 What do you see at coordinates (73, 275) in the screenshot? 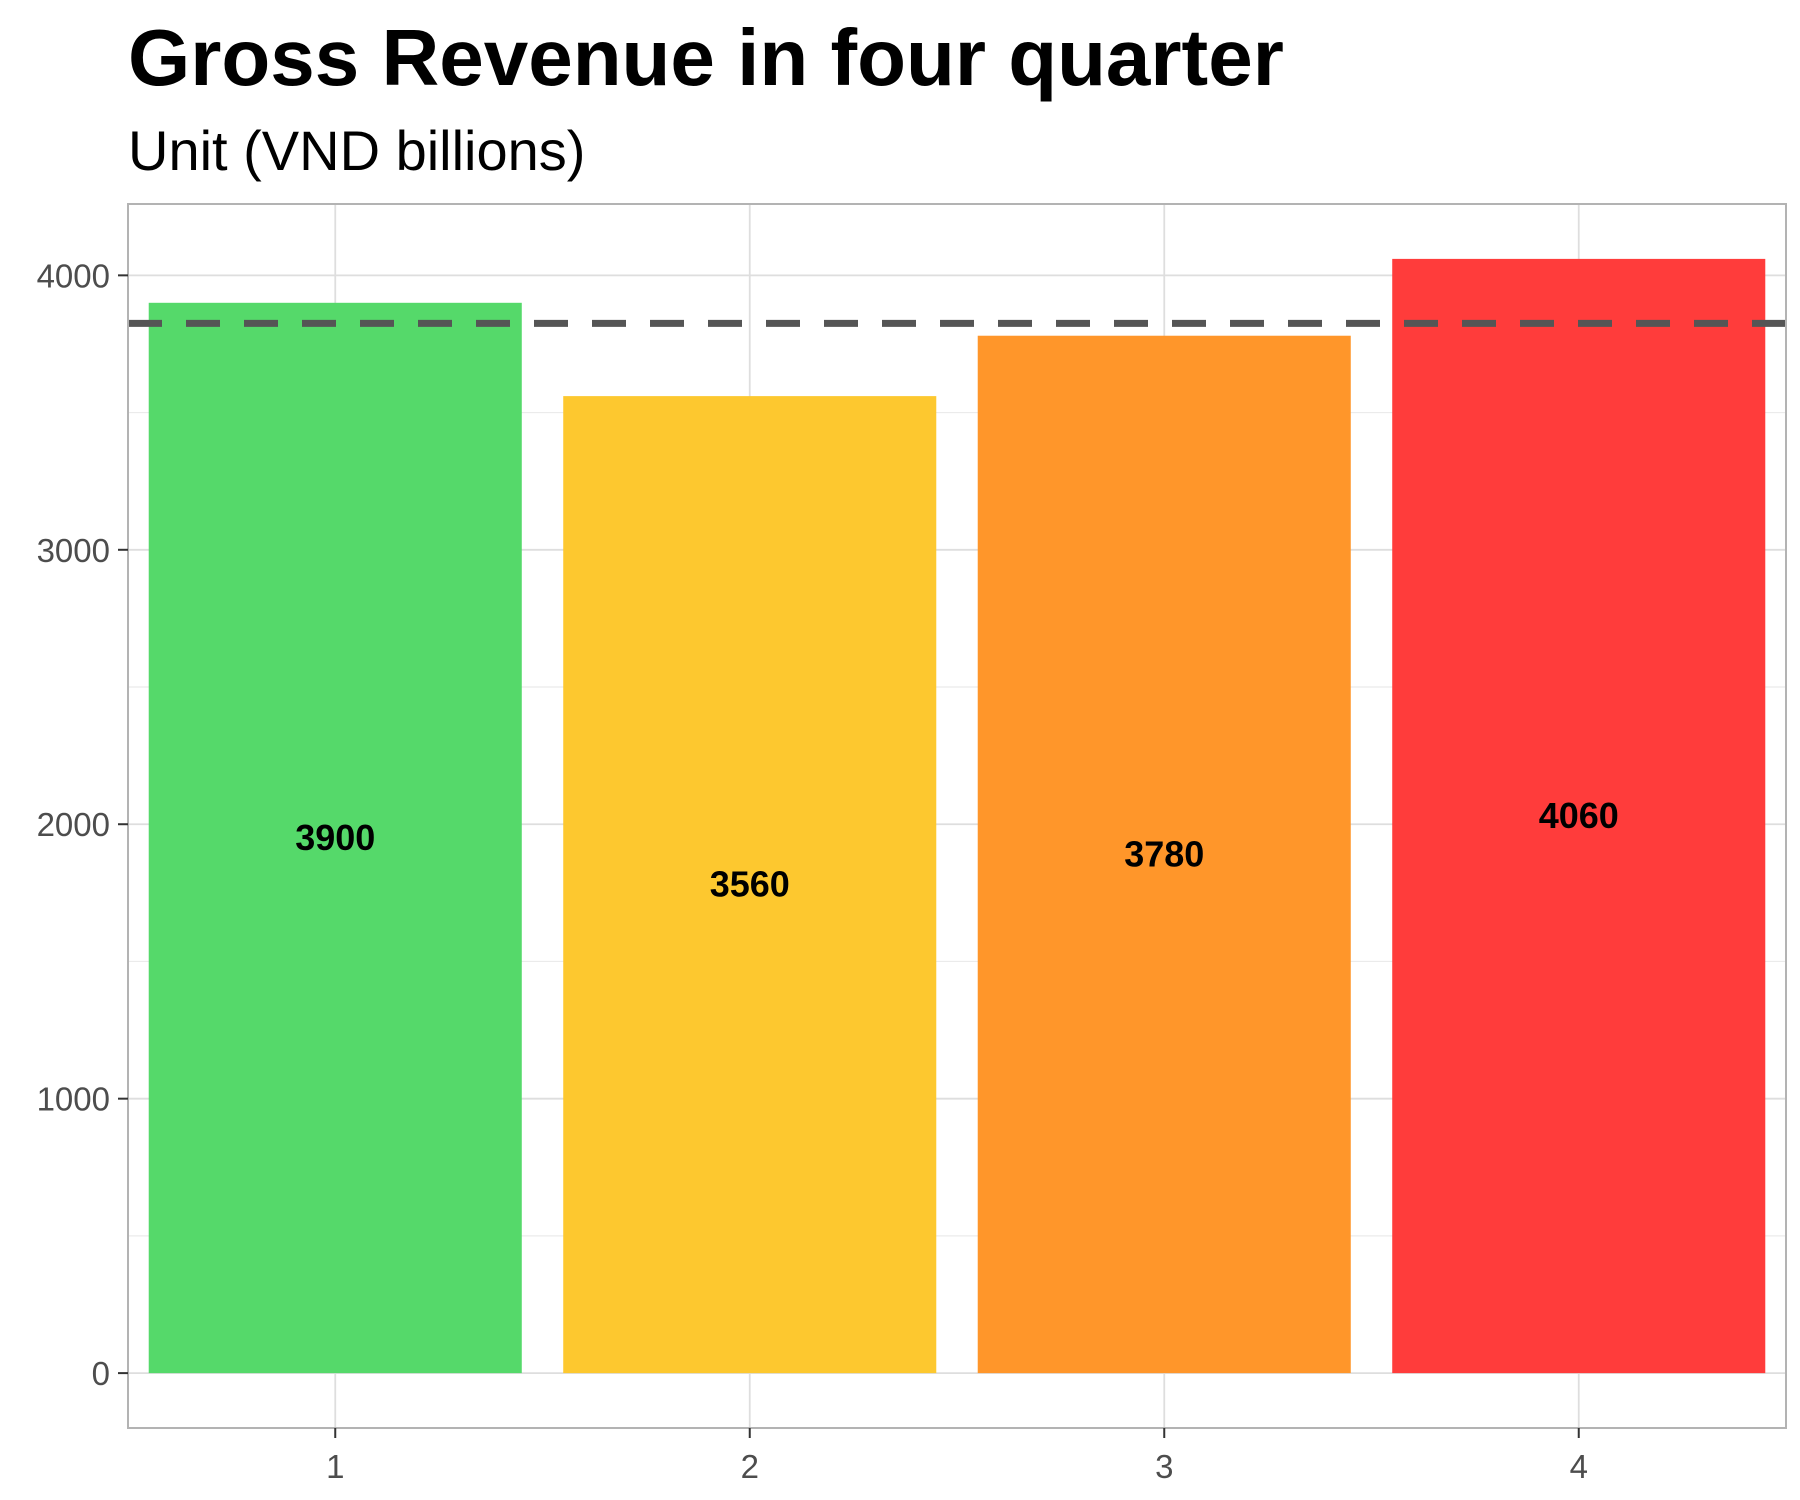
I see `y-tick-label: 4000` at bounding box center [73, 275].